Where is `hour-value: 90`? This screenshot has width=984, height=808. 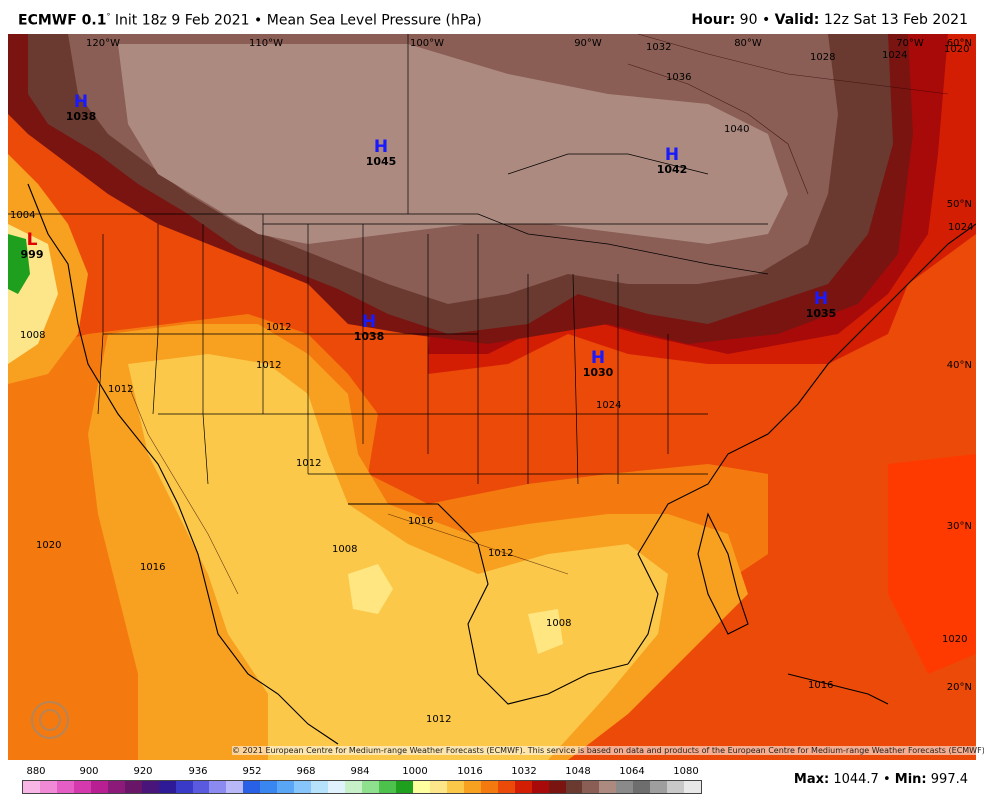
hour-value: 90 is located at coordinates (748, 20).